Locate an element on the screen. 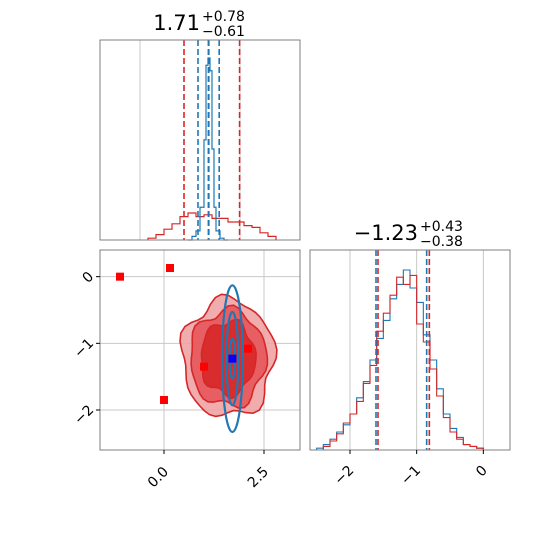  y-tick-label: 0 is located at coordinates (89, 278).